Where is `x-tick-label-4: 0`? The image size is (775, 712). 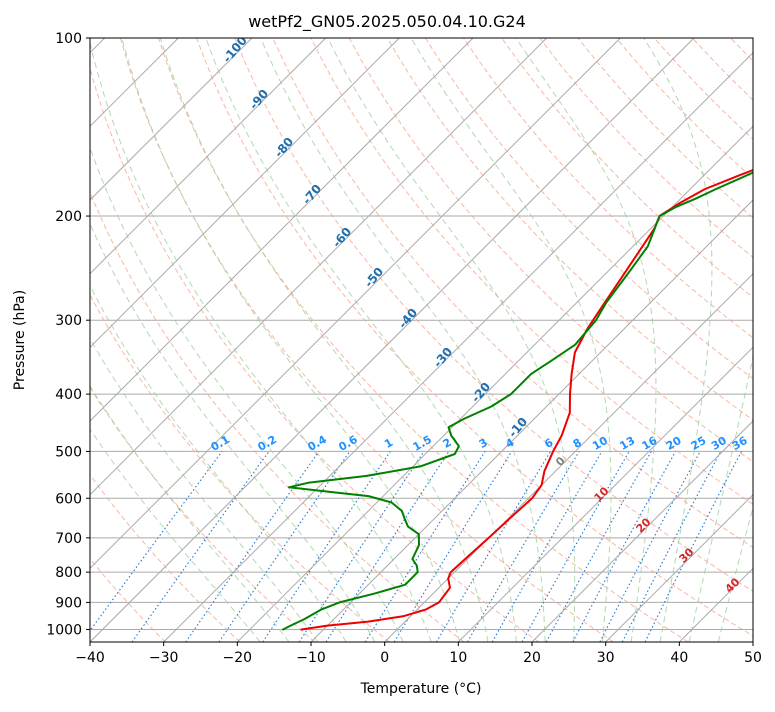
x-tick-label-4: 0 is located at coordinates (384, 658).